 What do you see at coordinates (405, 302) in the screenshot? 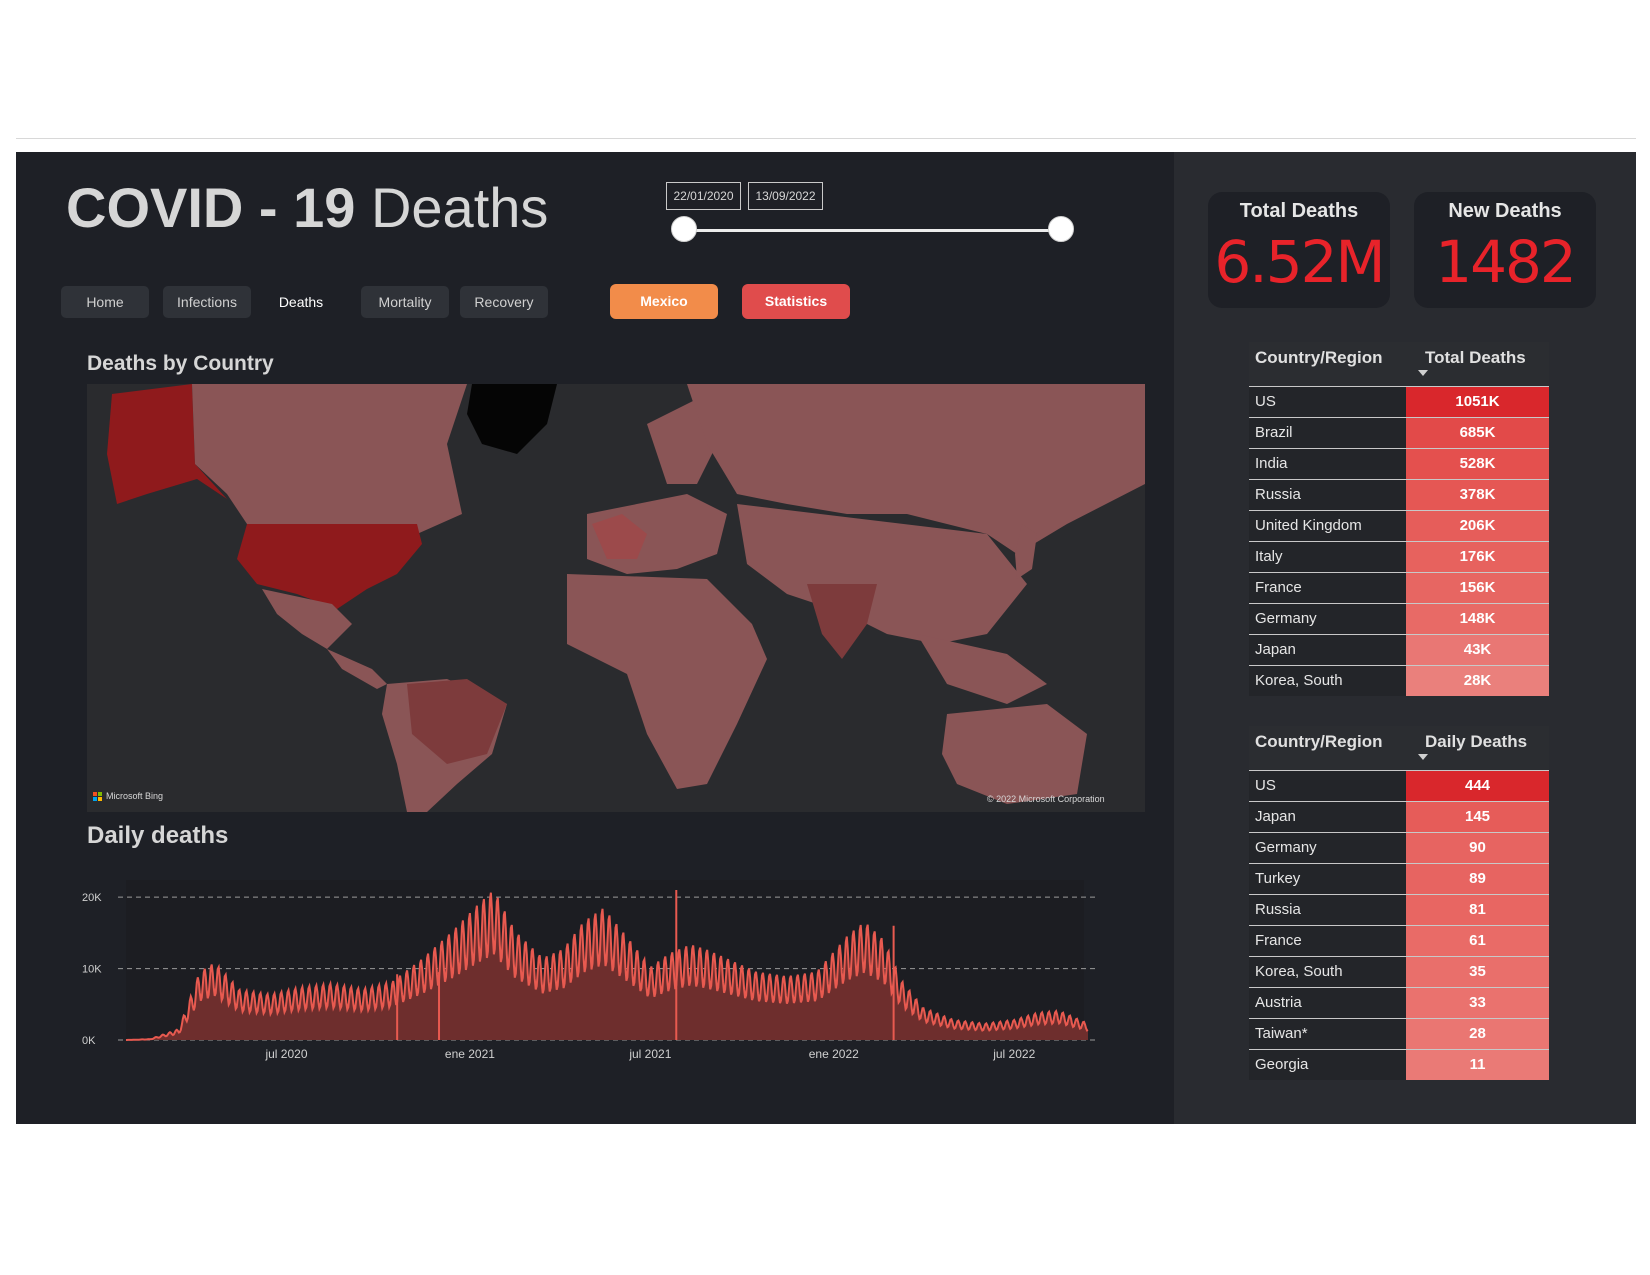
I see `nav-mortality-button: Mortality` at bounding box center [405, 302].